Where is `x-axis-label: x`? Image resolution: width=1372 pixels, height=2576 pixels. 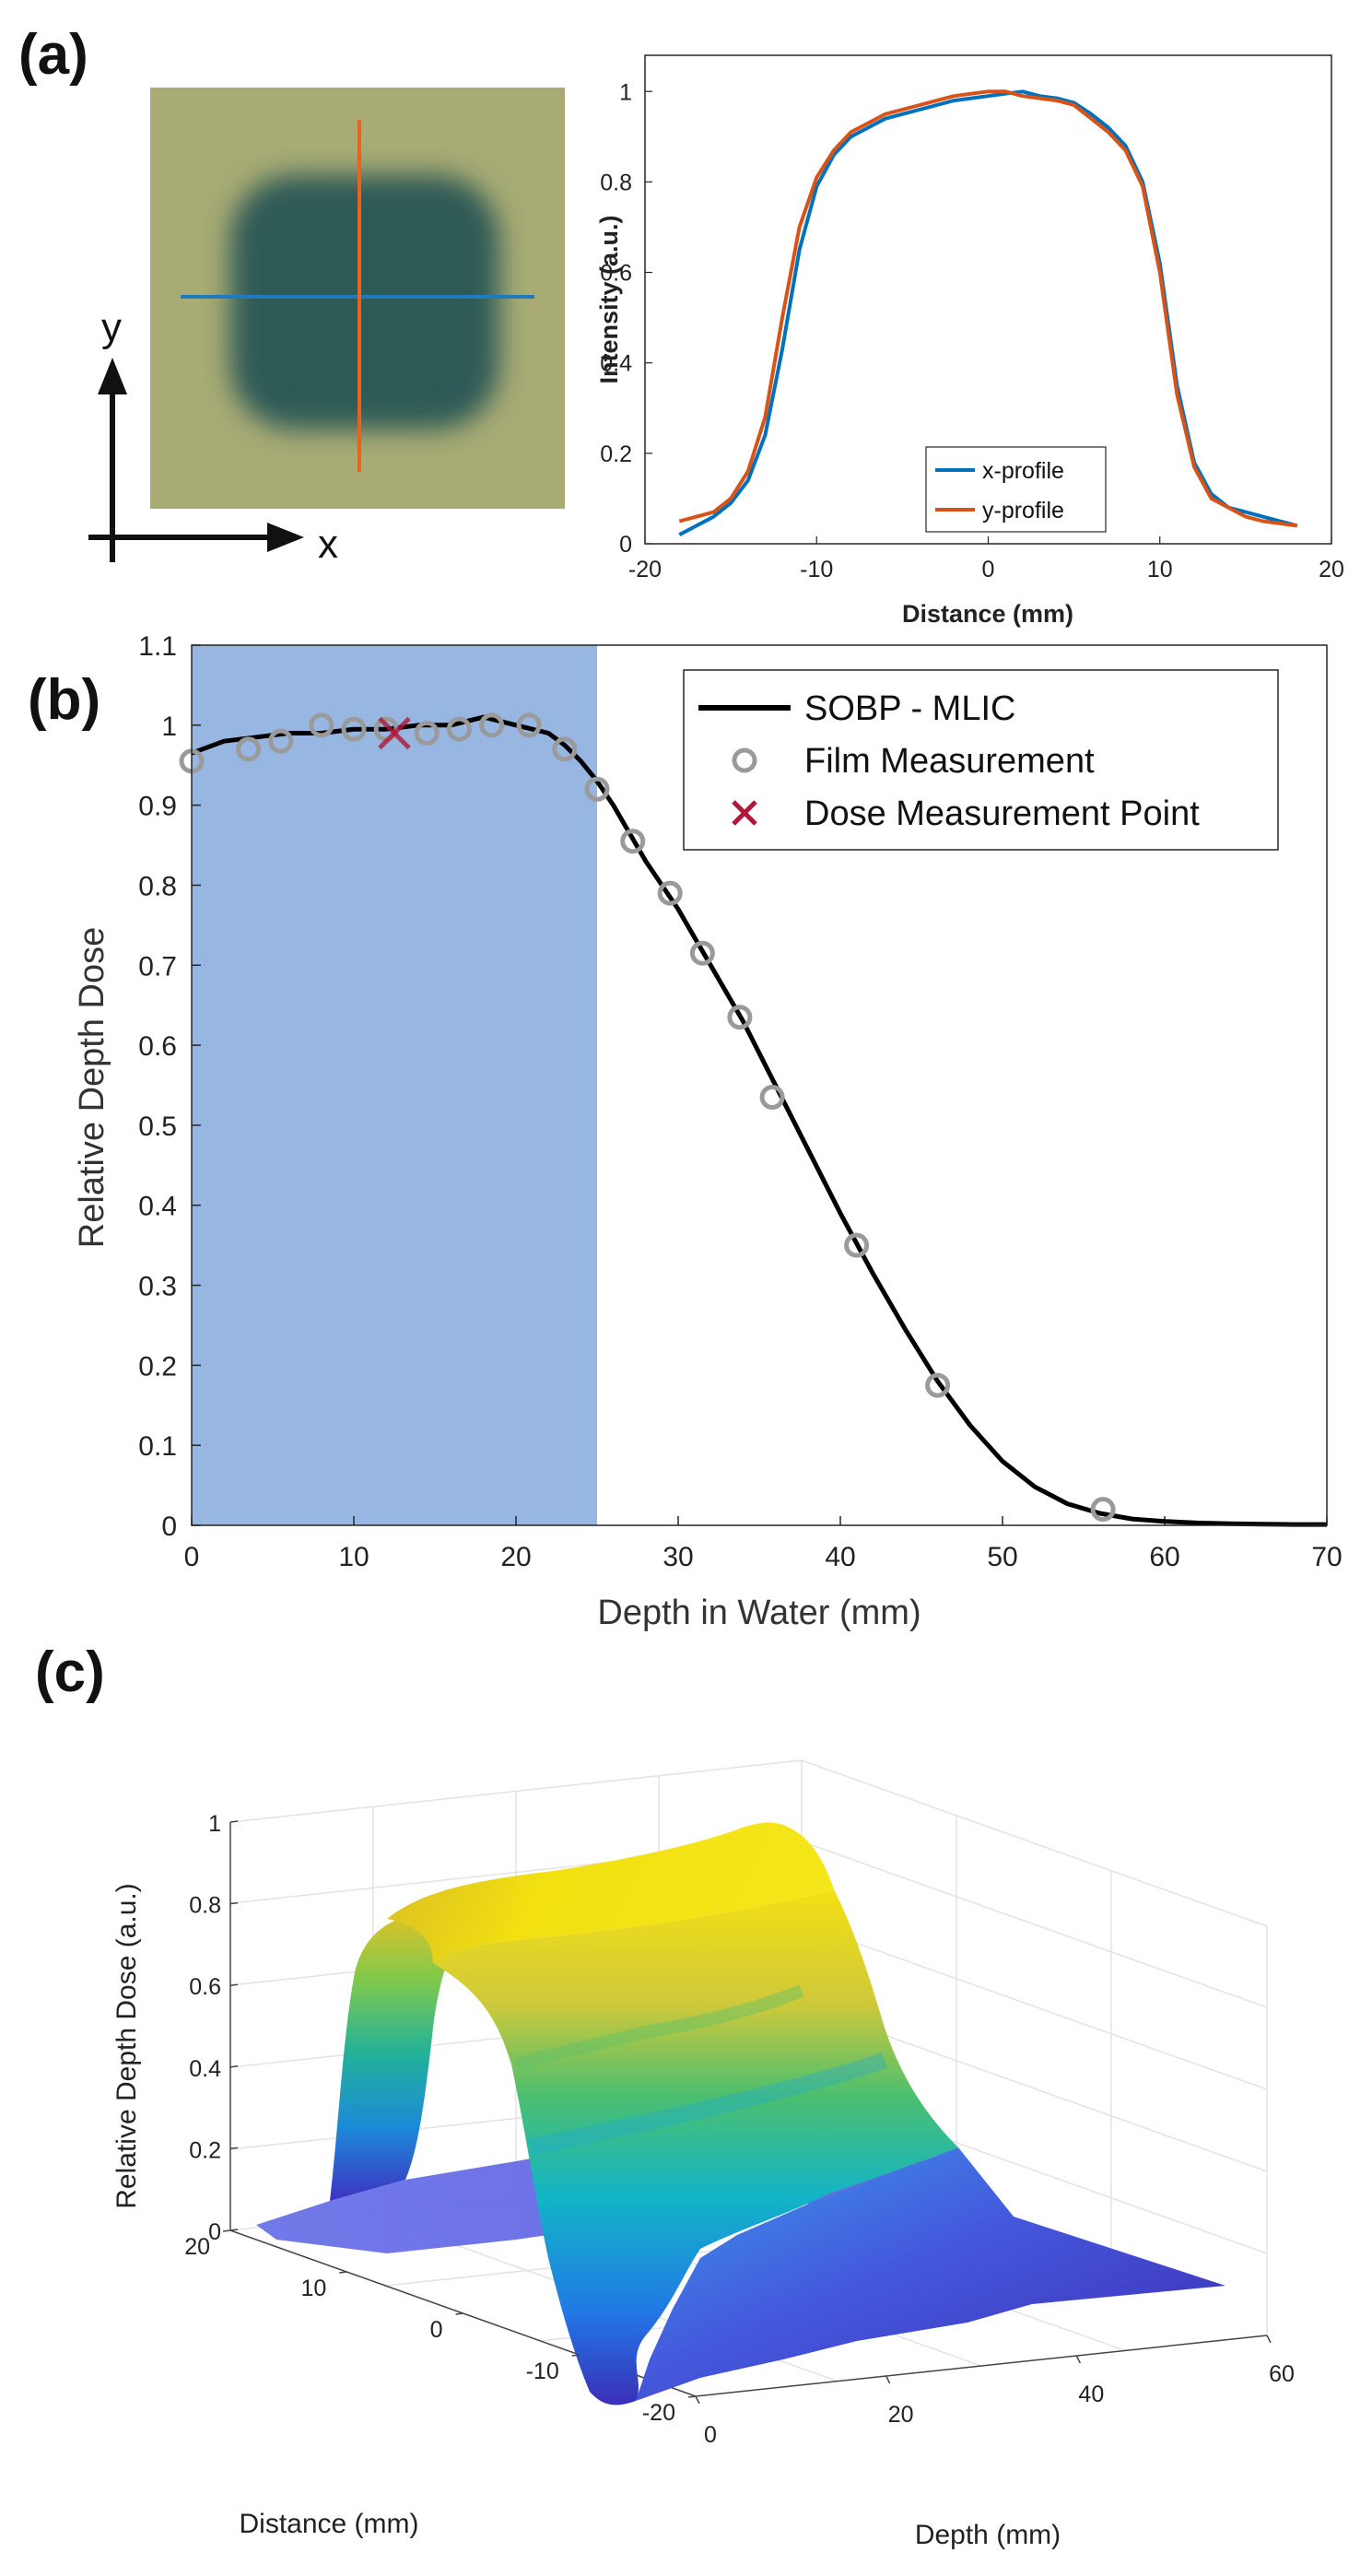 x-axis-label: x is located at coordinates (328, 544).